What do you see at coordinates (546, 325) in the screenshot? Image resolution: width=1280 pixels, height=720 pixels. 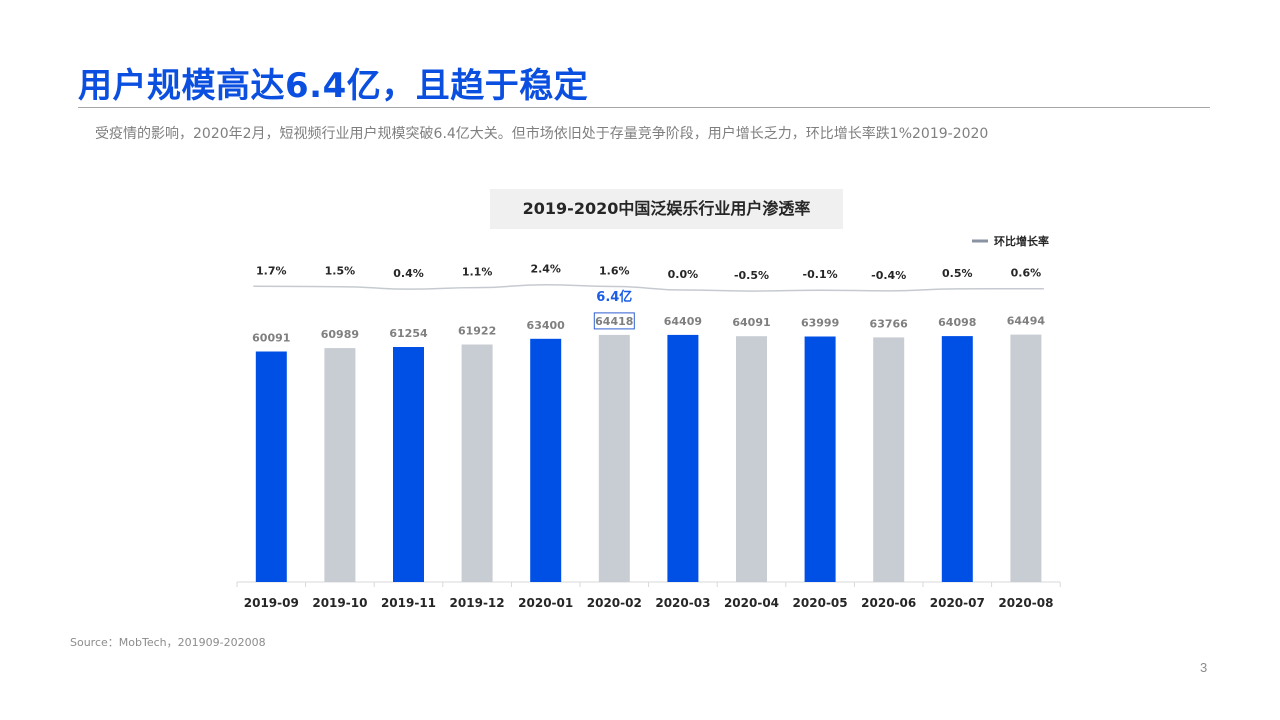 I see `bar-value-label: 63400` at bounding box center [546, 325].